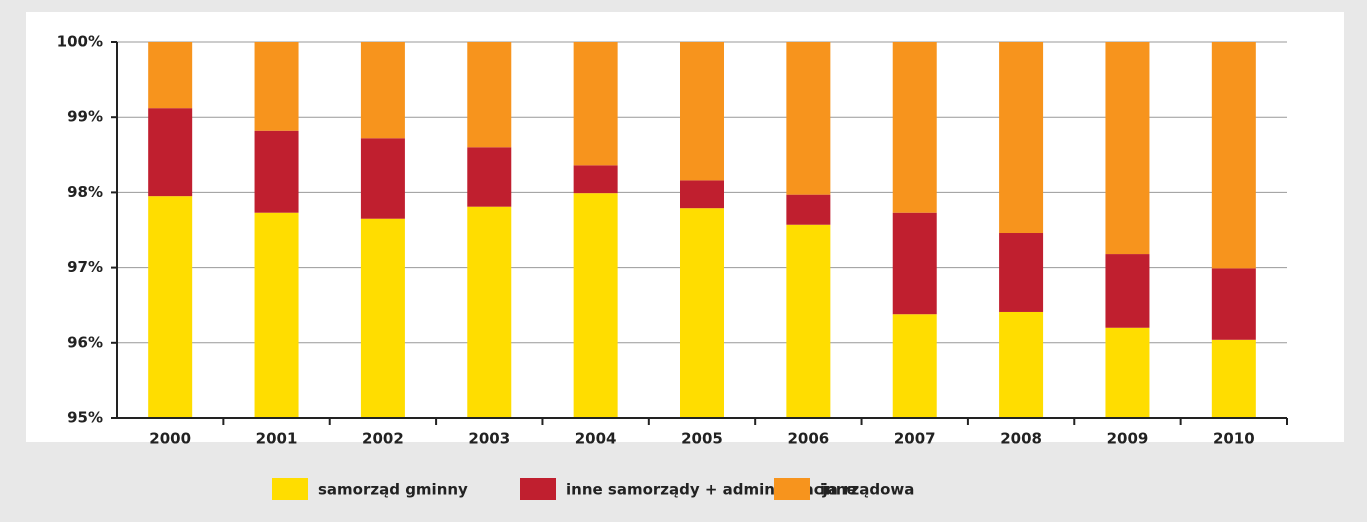 The height and width of the screenshot is (522, 1367). I want to click on y-tick-label: 96%, so click(85, 342).